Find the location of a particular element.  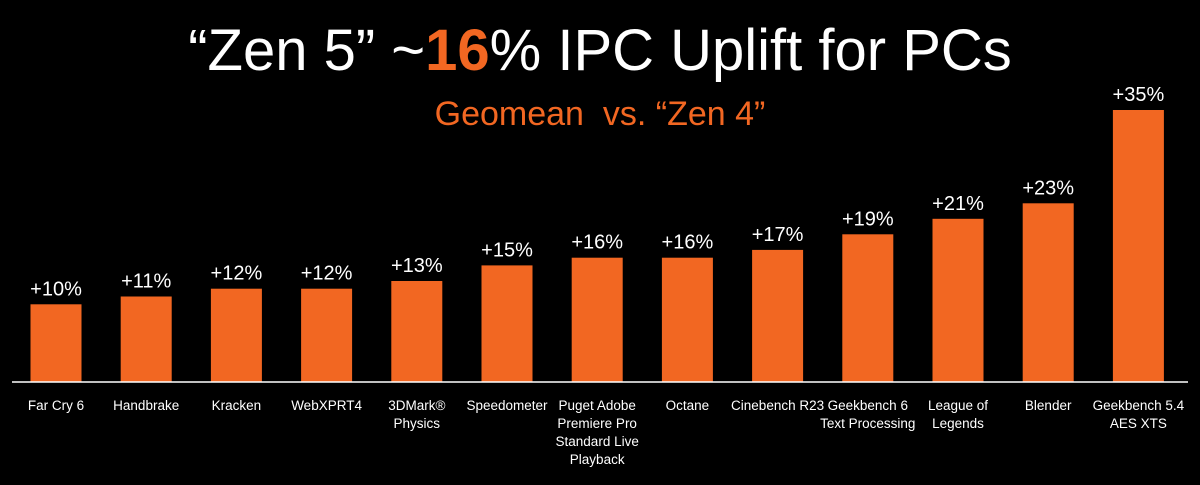

chart-title: “Zen 5” ~16% IPC Uplift for PCs is located at coordinates (600, 51).